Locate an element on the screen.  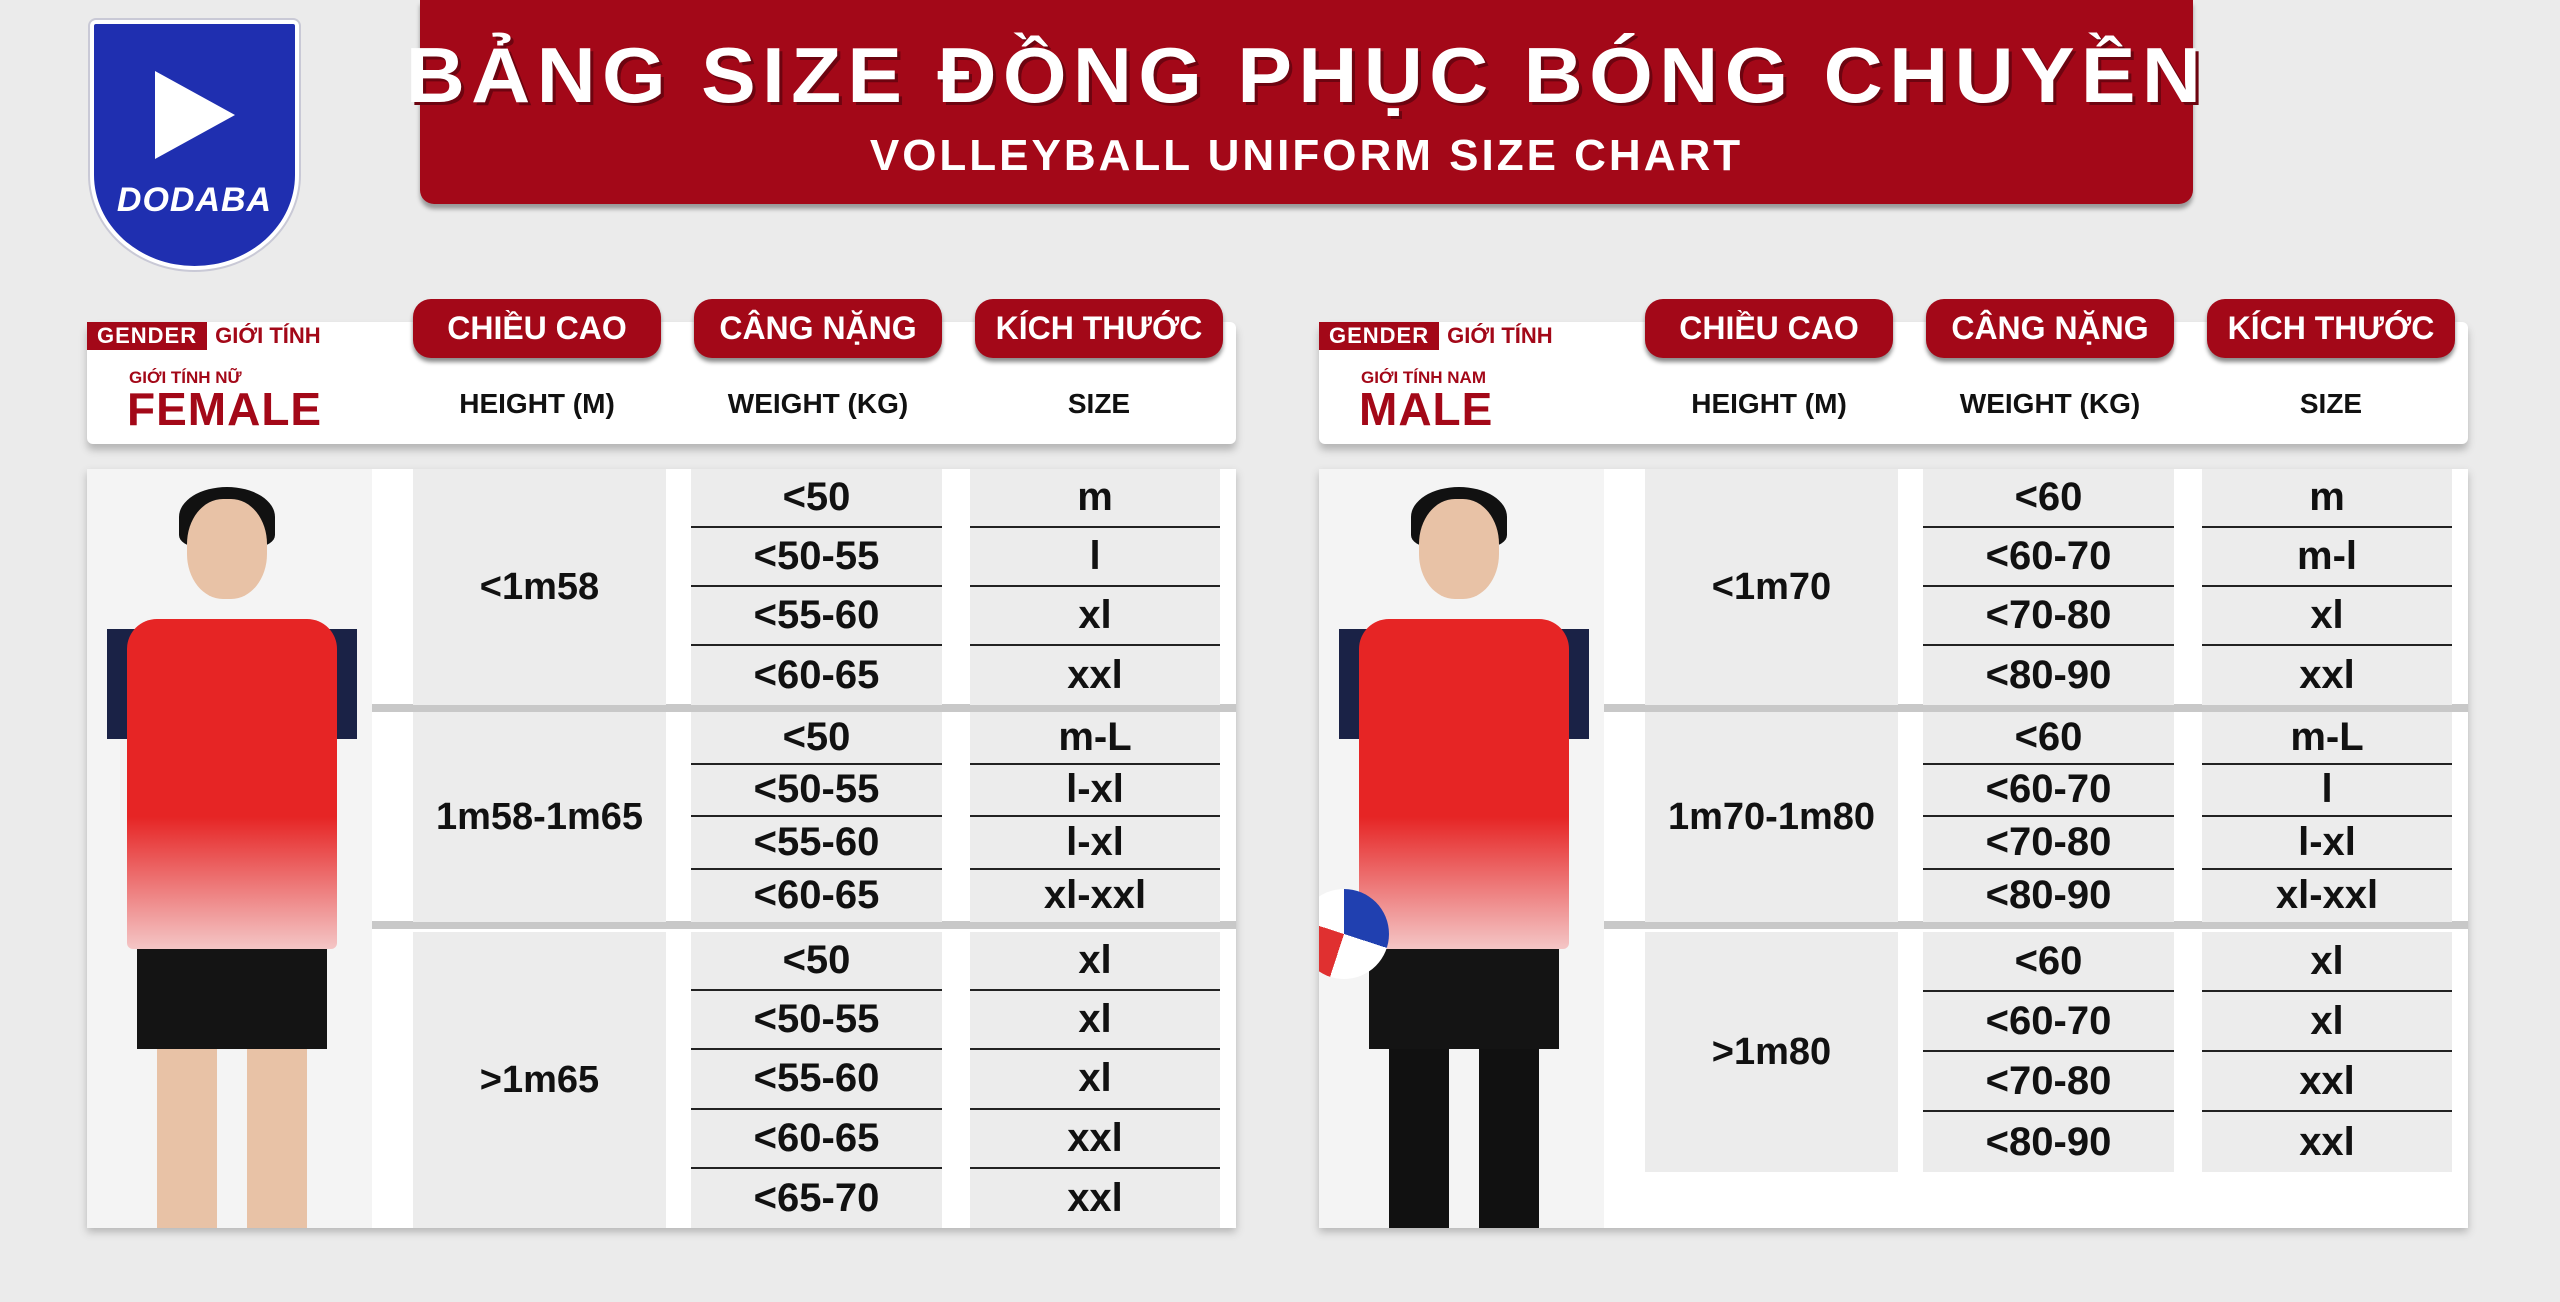
size-cell: m-l is located at coordinates (2327, 557).